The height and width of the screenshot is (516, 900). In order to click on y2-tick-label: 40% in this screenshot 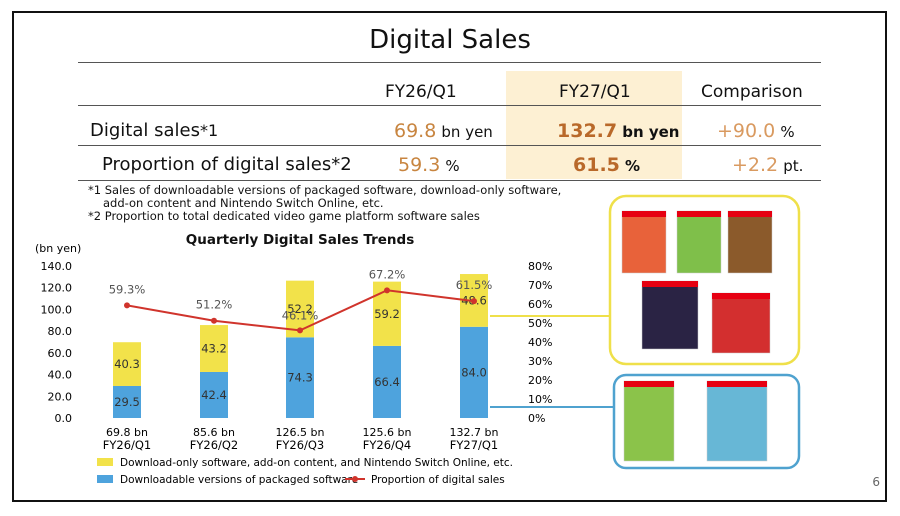, I will do `click(540, 342)`.